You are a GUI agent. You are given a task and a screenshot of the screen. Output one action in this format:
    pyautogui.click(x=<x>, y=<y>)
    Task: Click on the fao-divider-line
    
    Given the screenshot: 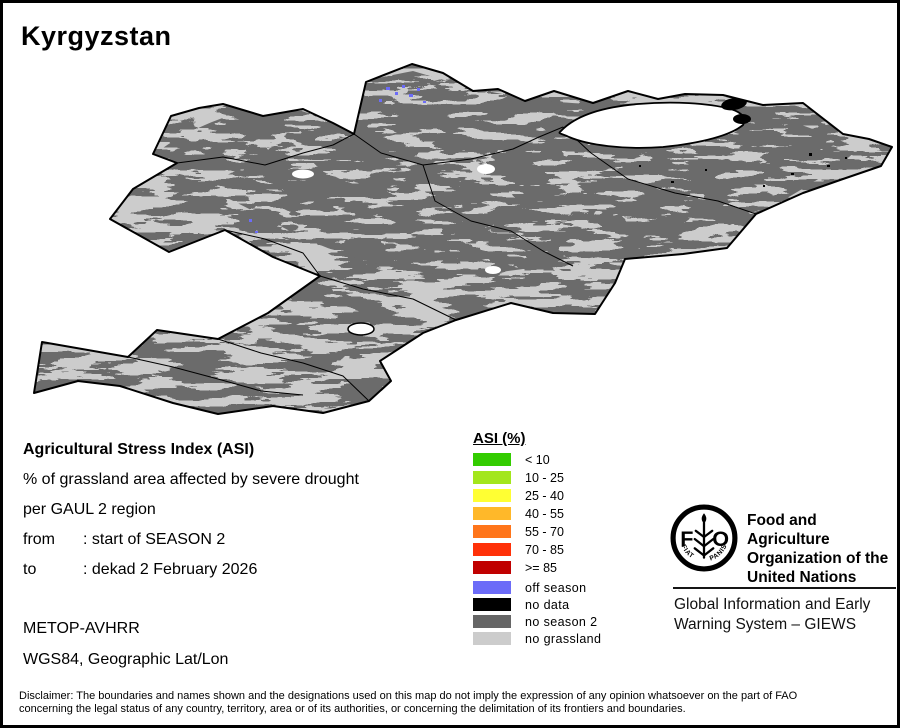 What is the action you would take?
    pyautogui.click(x=784, y=588)
    